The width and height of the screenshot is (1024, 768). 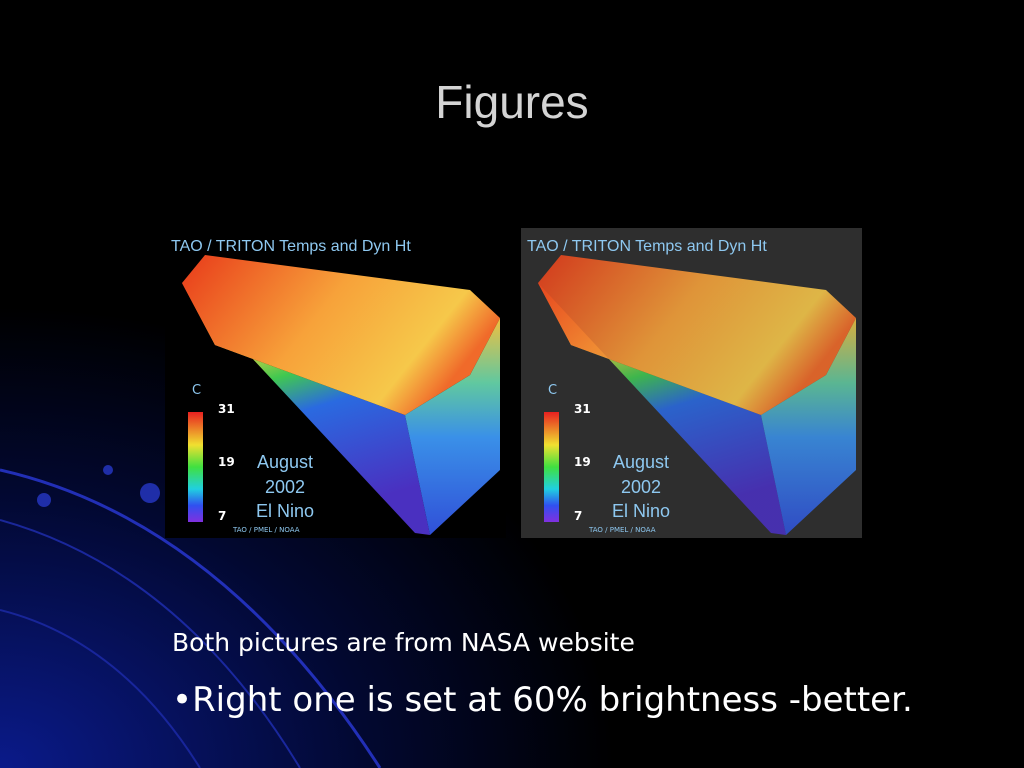 What do you see at coordinates (403, 642) in the screenshot?
I see `note: Both pictures are from NASA website` at bounding box center [403, 642].